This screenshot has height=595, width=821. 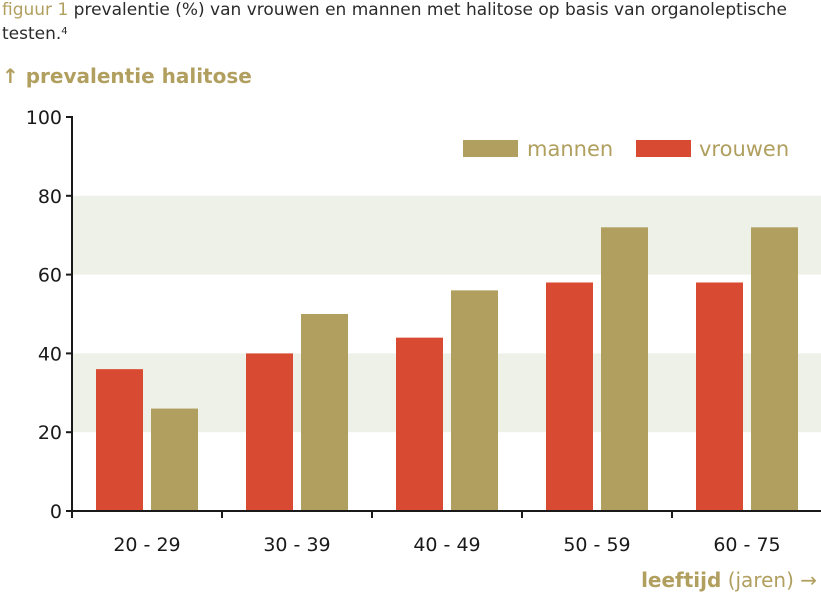 What do you see at coordinates (35, 10) in the screenshot?
I see `figure-label: figuur 1` at bounding box center [35, 10].